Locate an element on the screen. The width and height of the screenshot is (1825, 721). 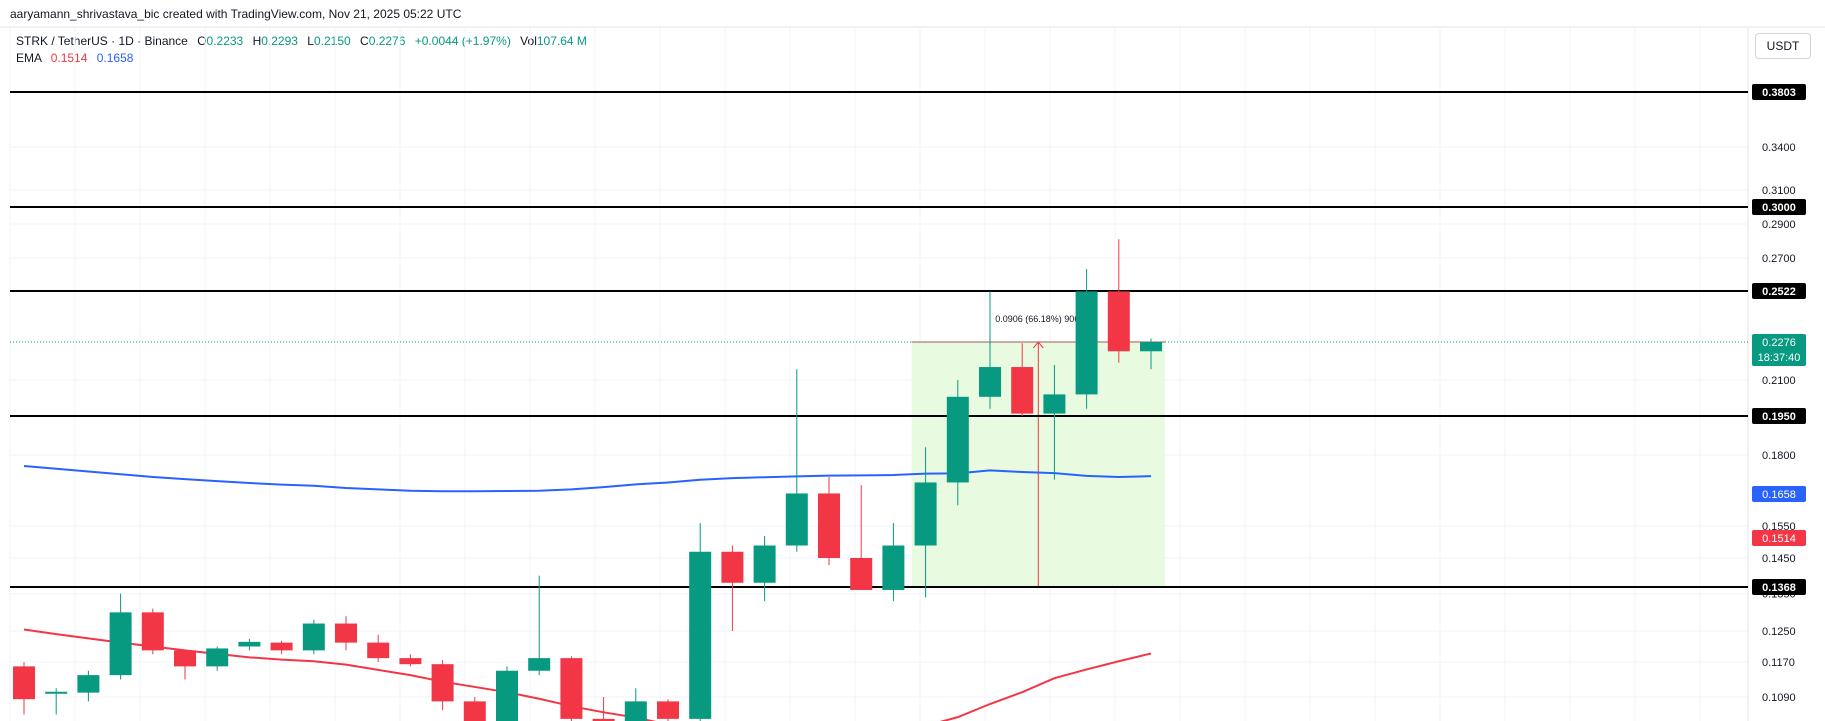
ema-label: EMA is located at coordinates (29, 58).